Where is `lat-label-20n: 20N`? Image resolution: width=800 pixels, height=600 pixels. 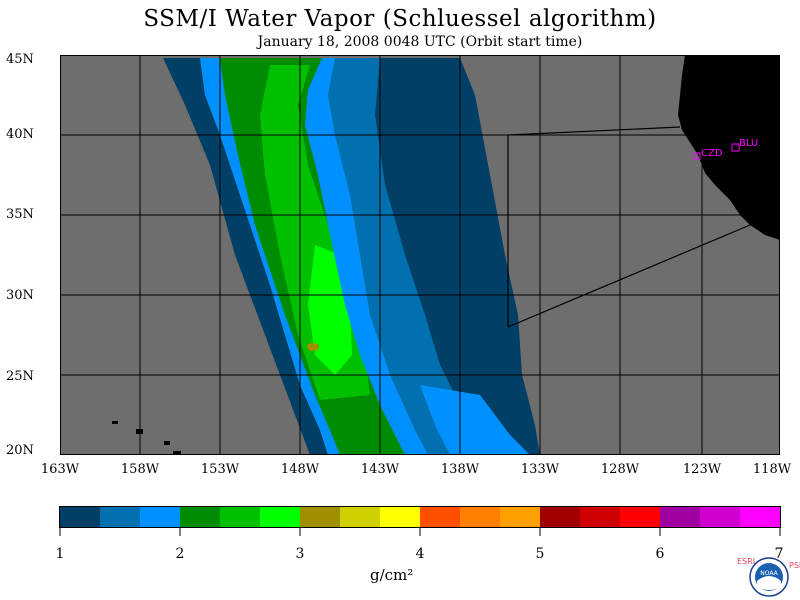
lat-label-20n: 20N is located at coordinates (20, 450).